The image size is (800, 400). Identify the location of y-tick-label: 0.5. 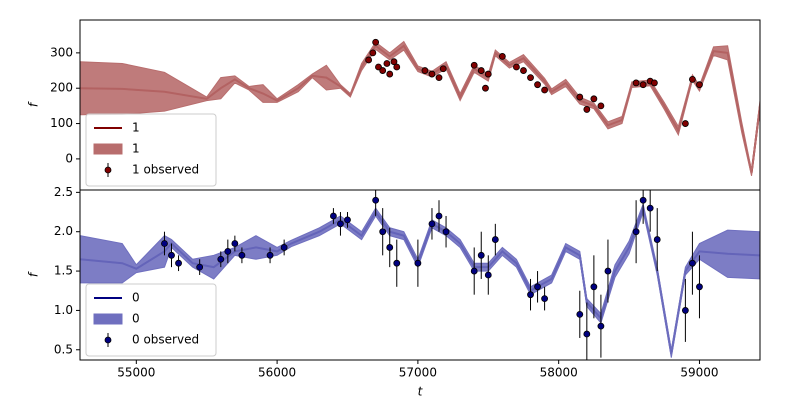
(63, 349).